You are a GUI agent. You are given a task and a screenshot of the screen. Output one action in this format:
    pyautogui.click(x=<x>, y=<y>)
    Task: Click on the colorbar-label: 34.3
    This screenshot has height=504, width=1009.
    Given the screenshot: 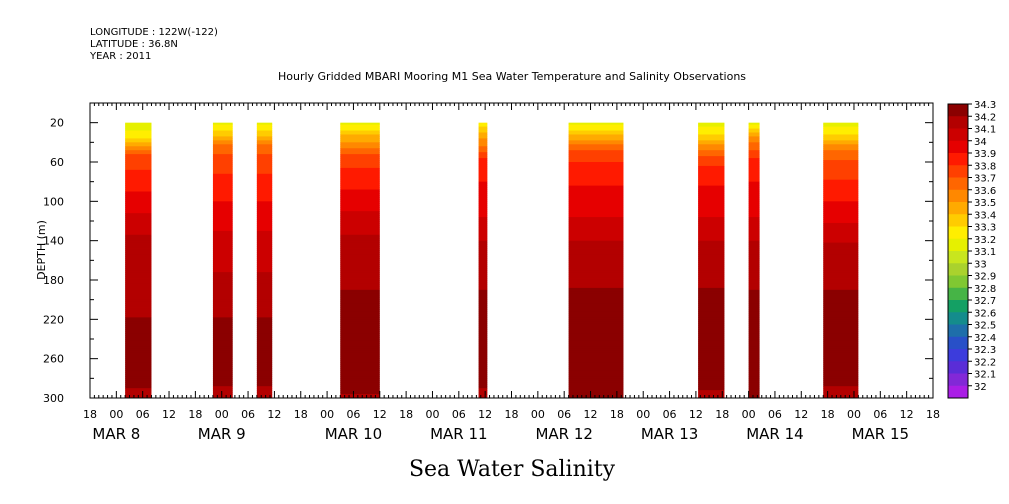 What is the action you would take?
    pyautogui.click(x=985, y=105)
    